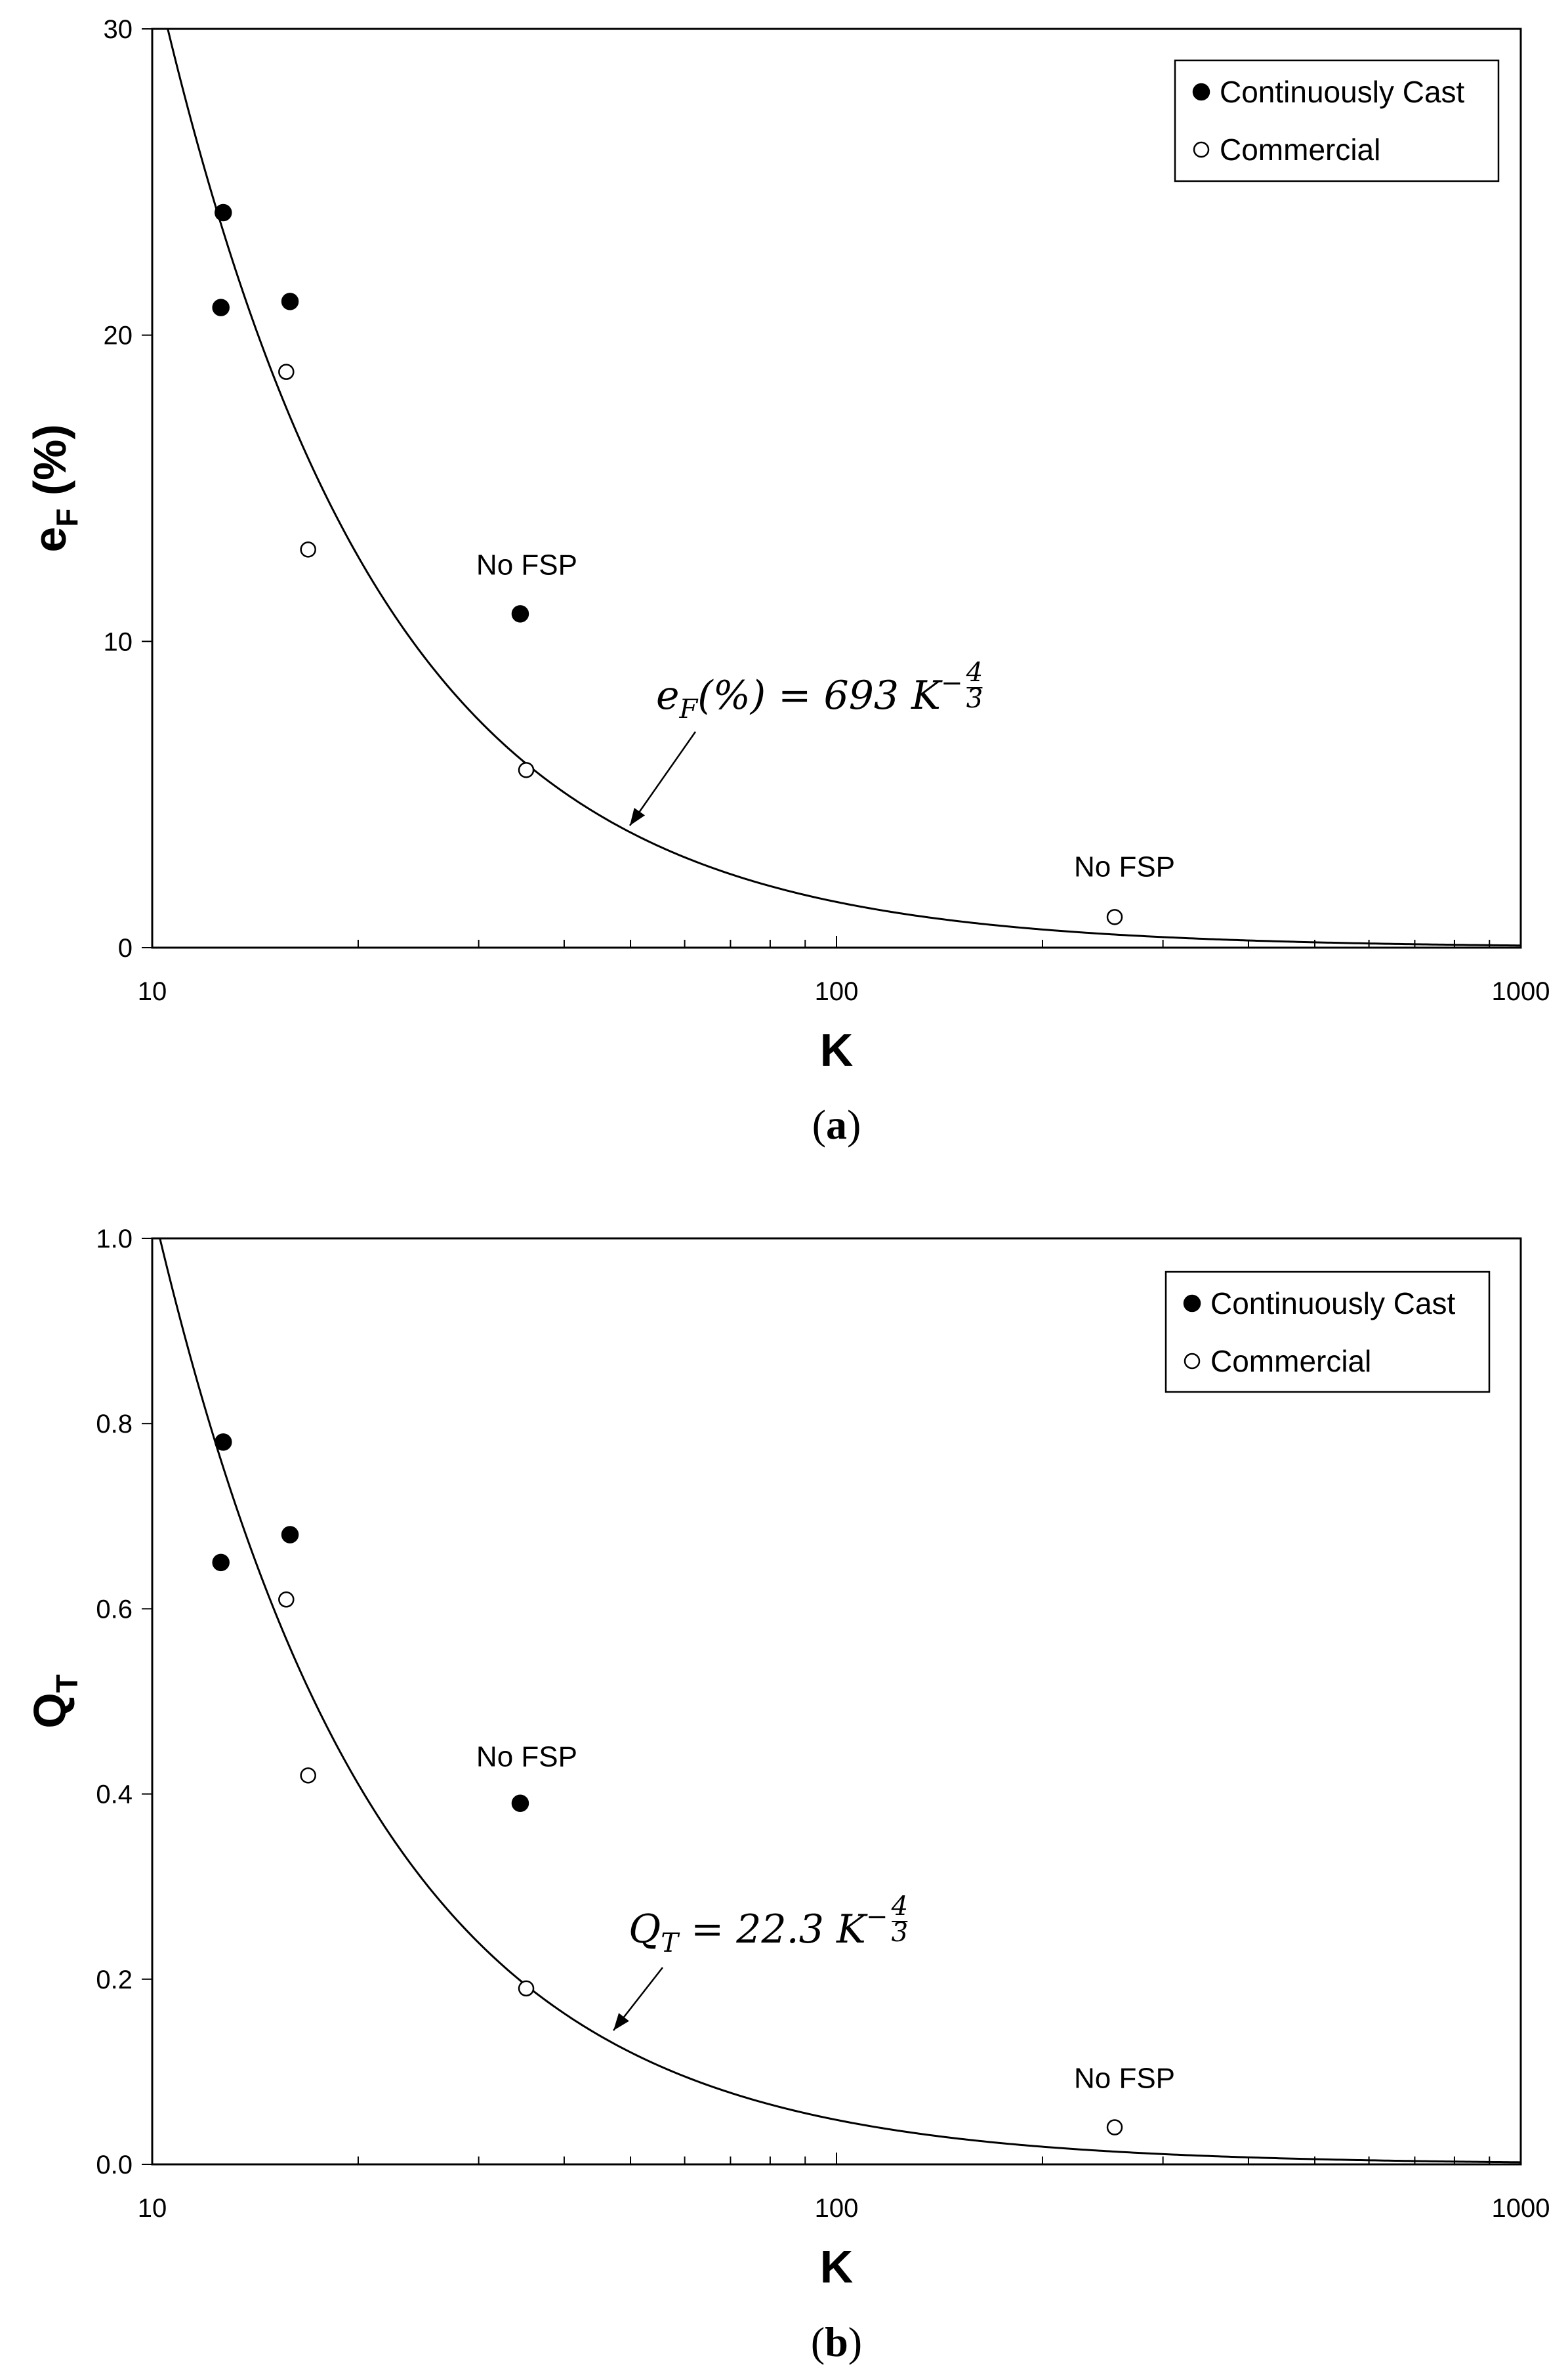 The height and width of the screenshot is (2377, 1568). I want to click on y-tick-label: 20, so click(118, 336).